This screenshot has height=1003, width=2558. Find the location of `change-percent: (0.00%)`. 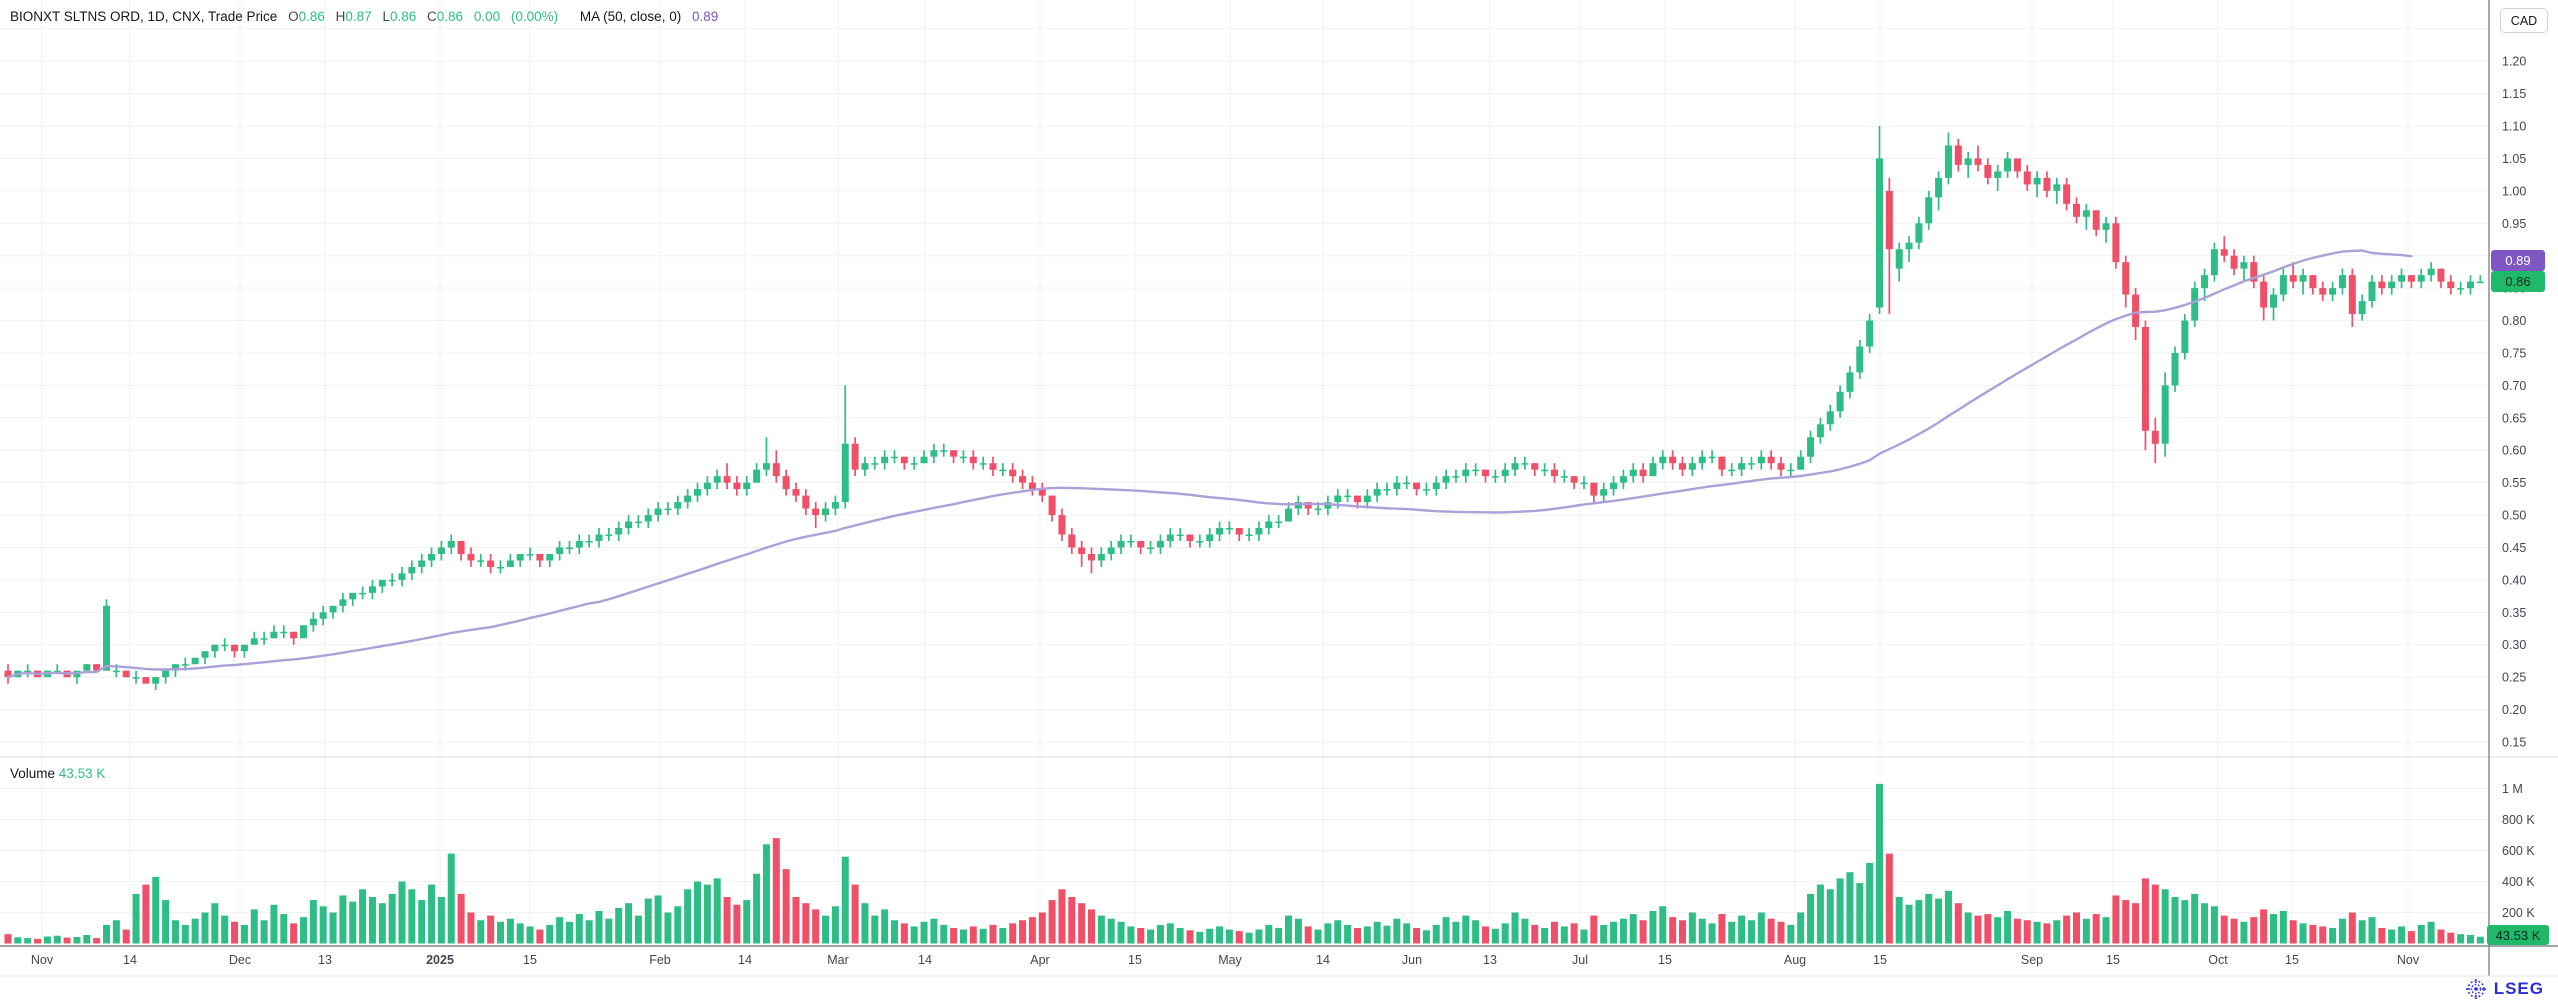

change-percent: (0.00%) is located at coordinates (534, 16).